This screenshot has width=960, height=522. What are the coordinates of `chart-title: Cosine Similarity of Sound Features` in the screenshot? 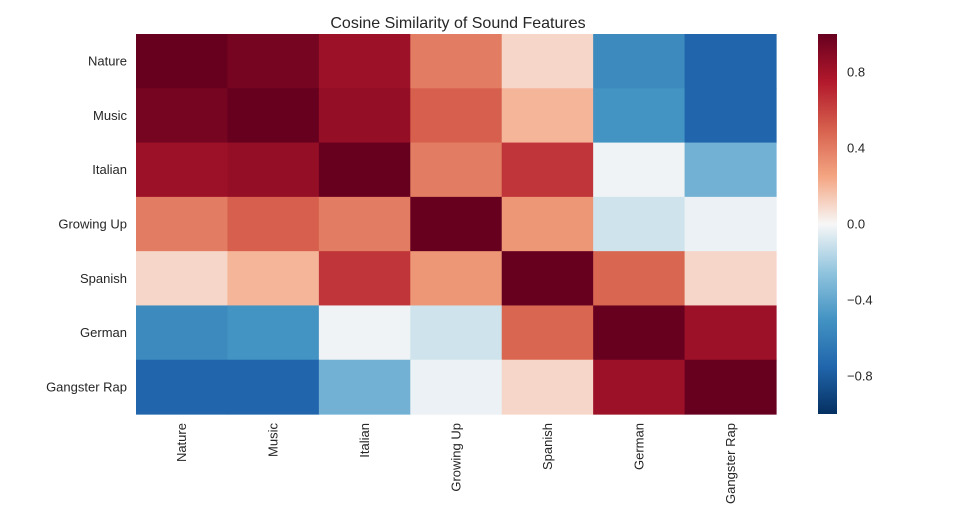 It's located at (457, 23).